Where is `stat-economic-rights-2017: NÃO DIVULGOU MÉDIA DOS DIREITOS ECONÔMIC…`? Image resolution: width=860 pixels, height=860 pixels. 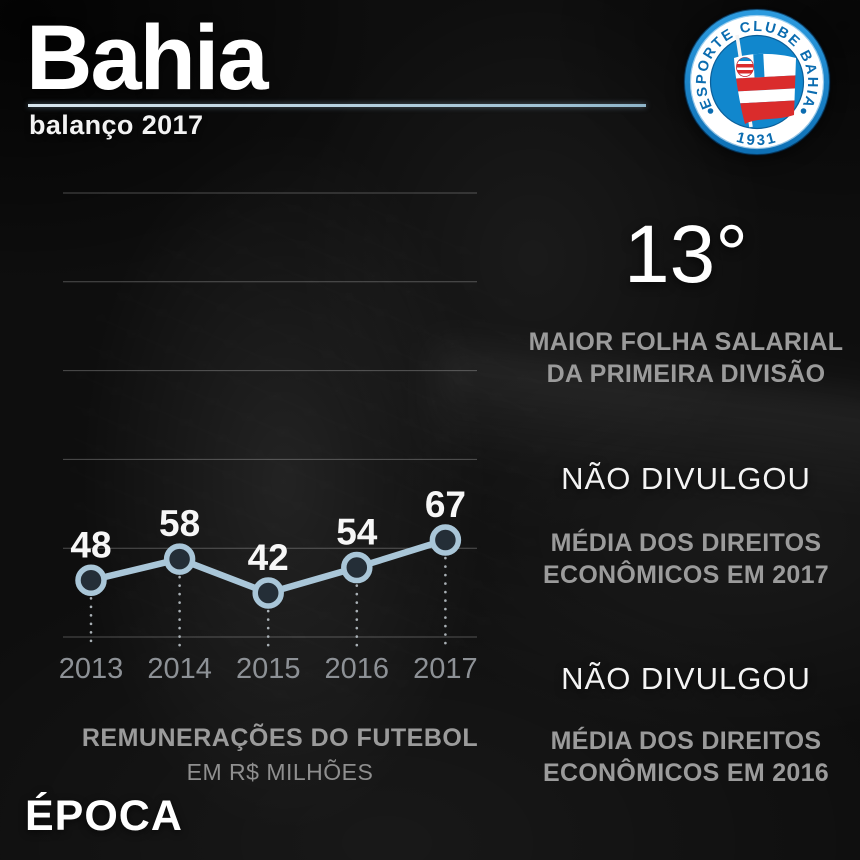 stat-economic-rights-2017: NÃO DIVULGOU MÉDIA DOS DIREITOS ECONÔMIC… is located at coordinates (683, 527).